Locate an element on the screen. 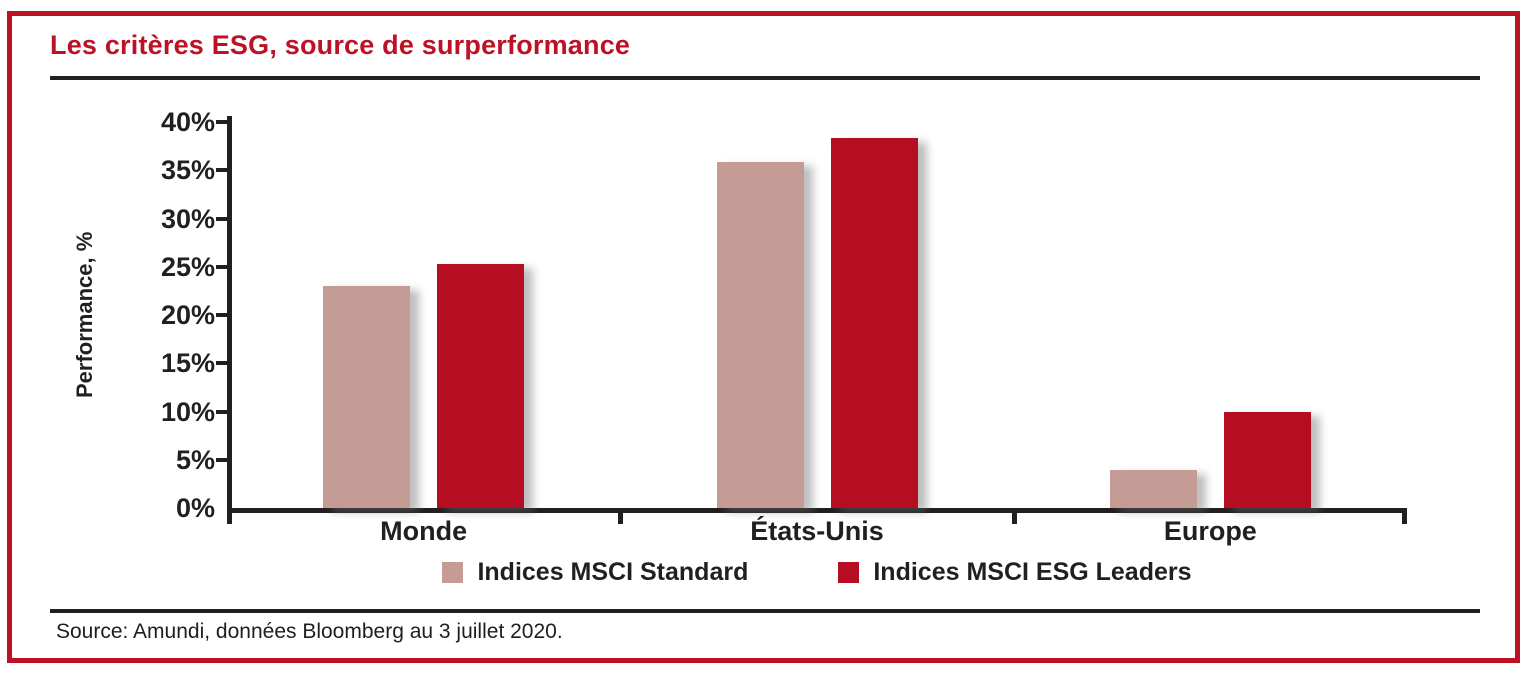 The image size is (1535, 674). y-tick-label: 30% is located at coordinates (187, 218).